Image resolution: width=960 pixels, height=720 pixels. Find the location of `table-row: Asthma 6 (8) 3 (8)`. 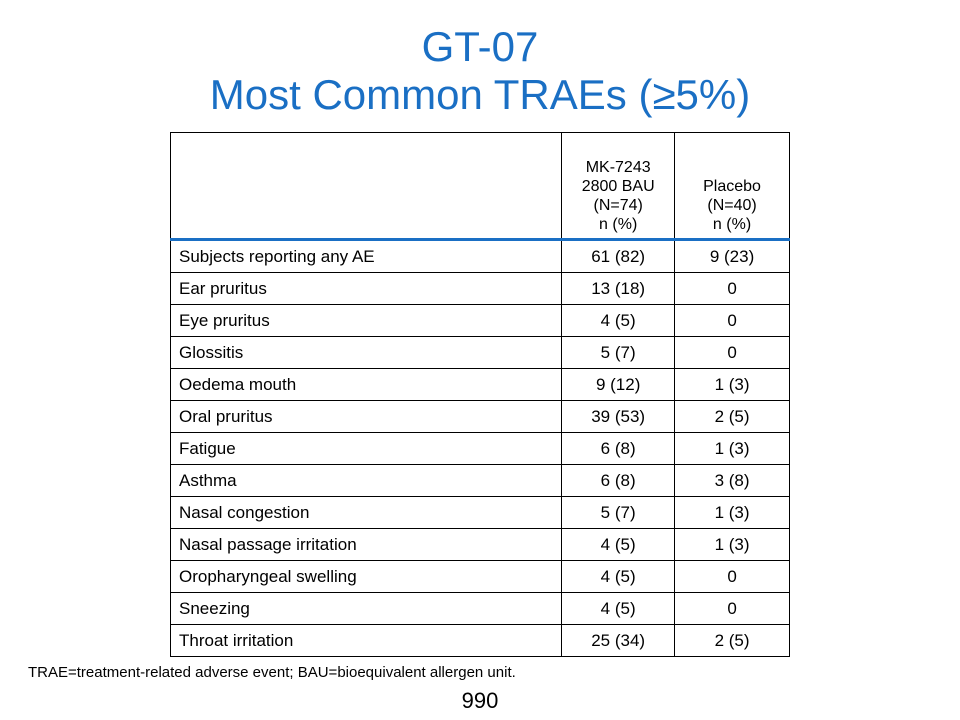

table-row: Asthma 6 (8) 3 (8) is located at coordinates (479, 480).